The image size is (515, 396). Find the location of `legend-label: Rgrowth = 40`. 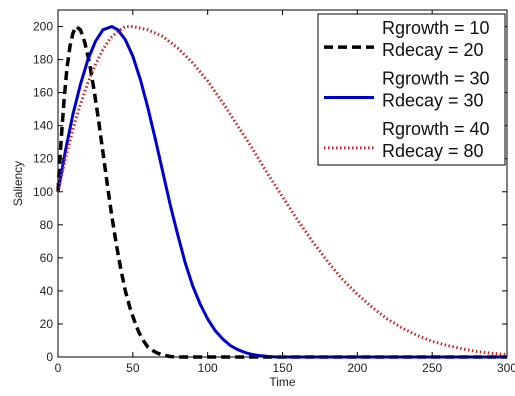

legend-label: Rgrowth = 40 is located at coordinates (436, 129).